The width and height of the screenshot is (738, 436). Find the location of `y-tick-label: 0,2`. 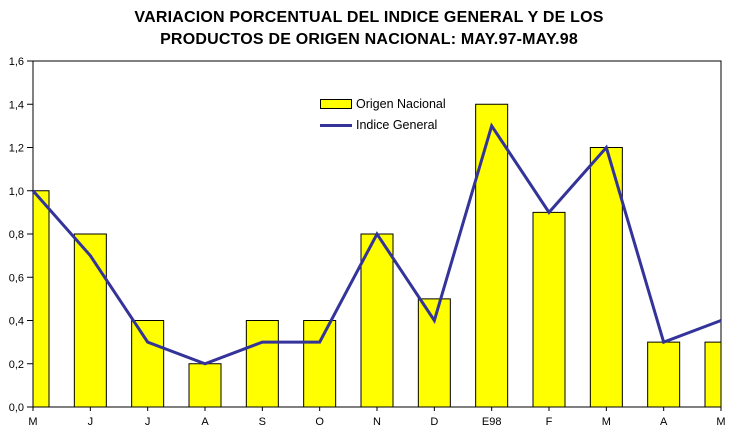

y-tick-label: 0,2 is located at coordinates (16, 365).